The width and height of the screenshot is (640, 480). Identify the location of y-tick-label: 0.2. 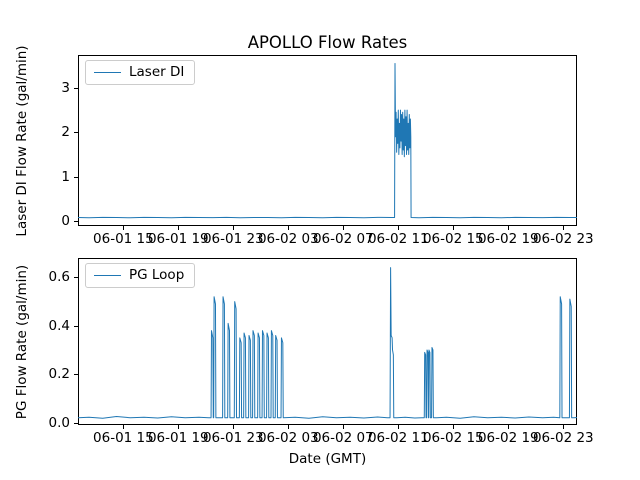
(59, 374).